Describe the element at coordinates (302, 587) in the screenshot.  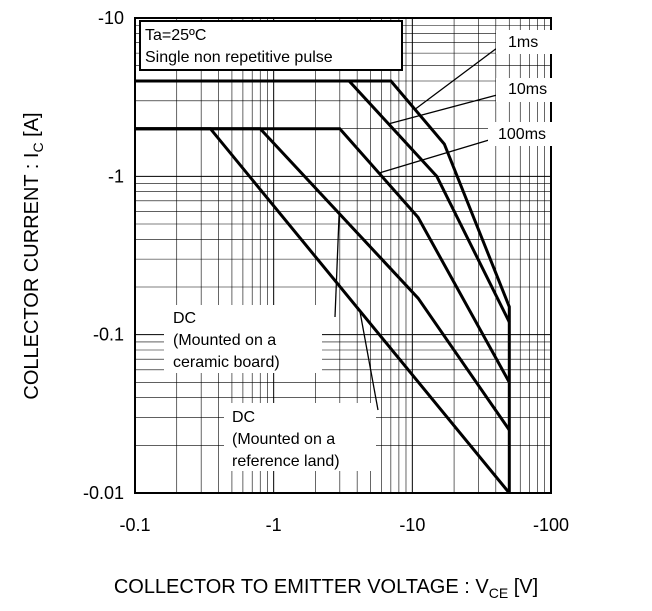
I see `x-axis-label-main: COLLECTOR TO EMITTER VOLTAGE : V` at that location.